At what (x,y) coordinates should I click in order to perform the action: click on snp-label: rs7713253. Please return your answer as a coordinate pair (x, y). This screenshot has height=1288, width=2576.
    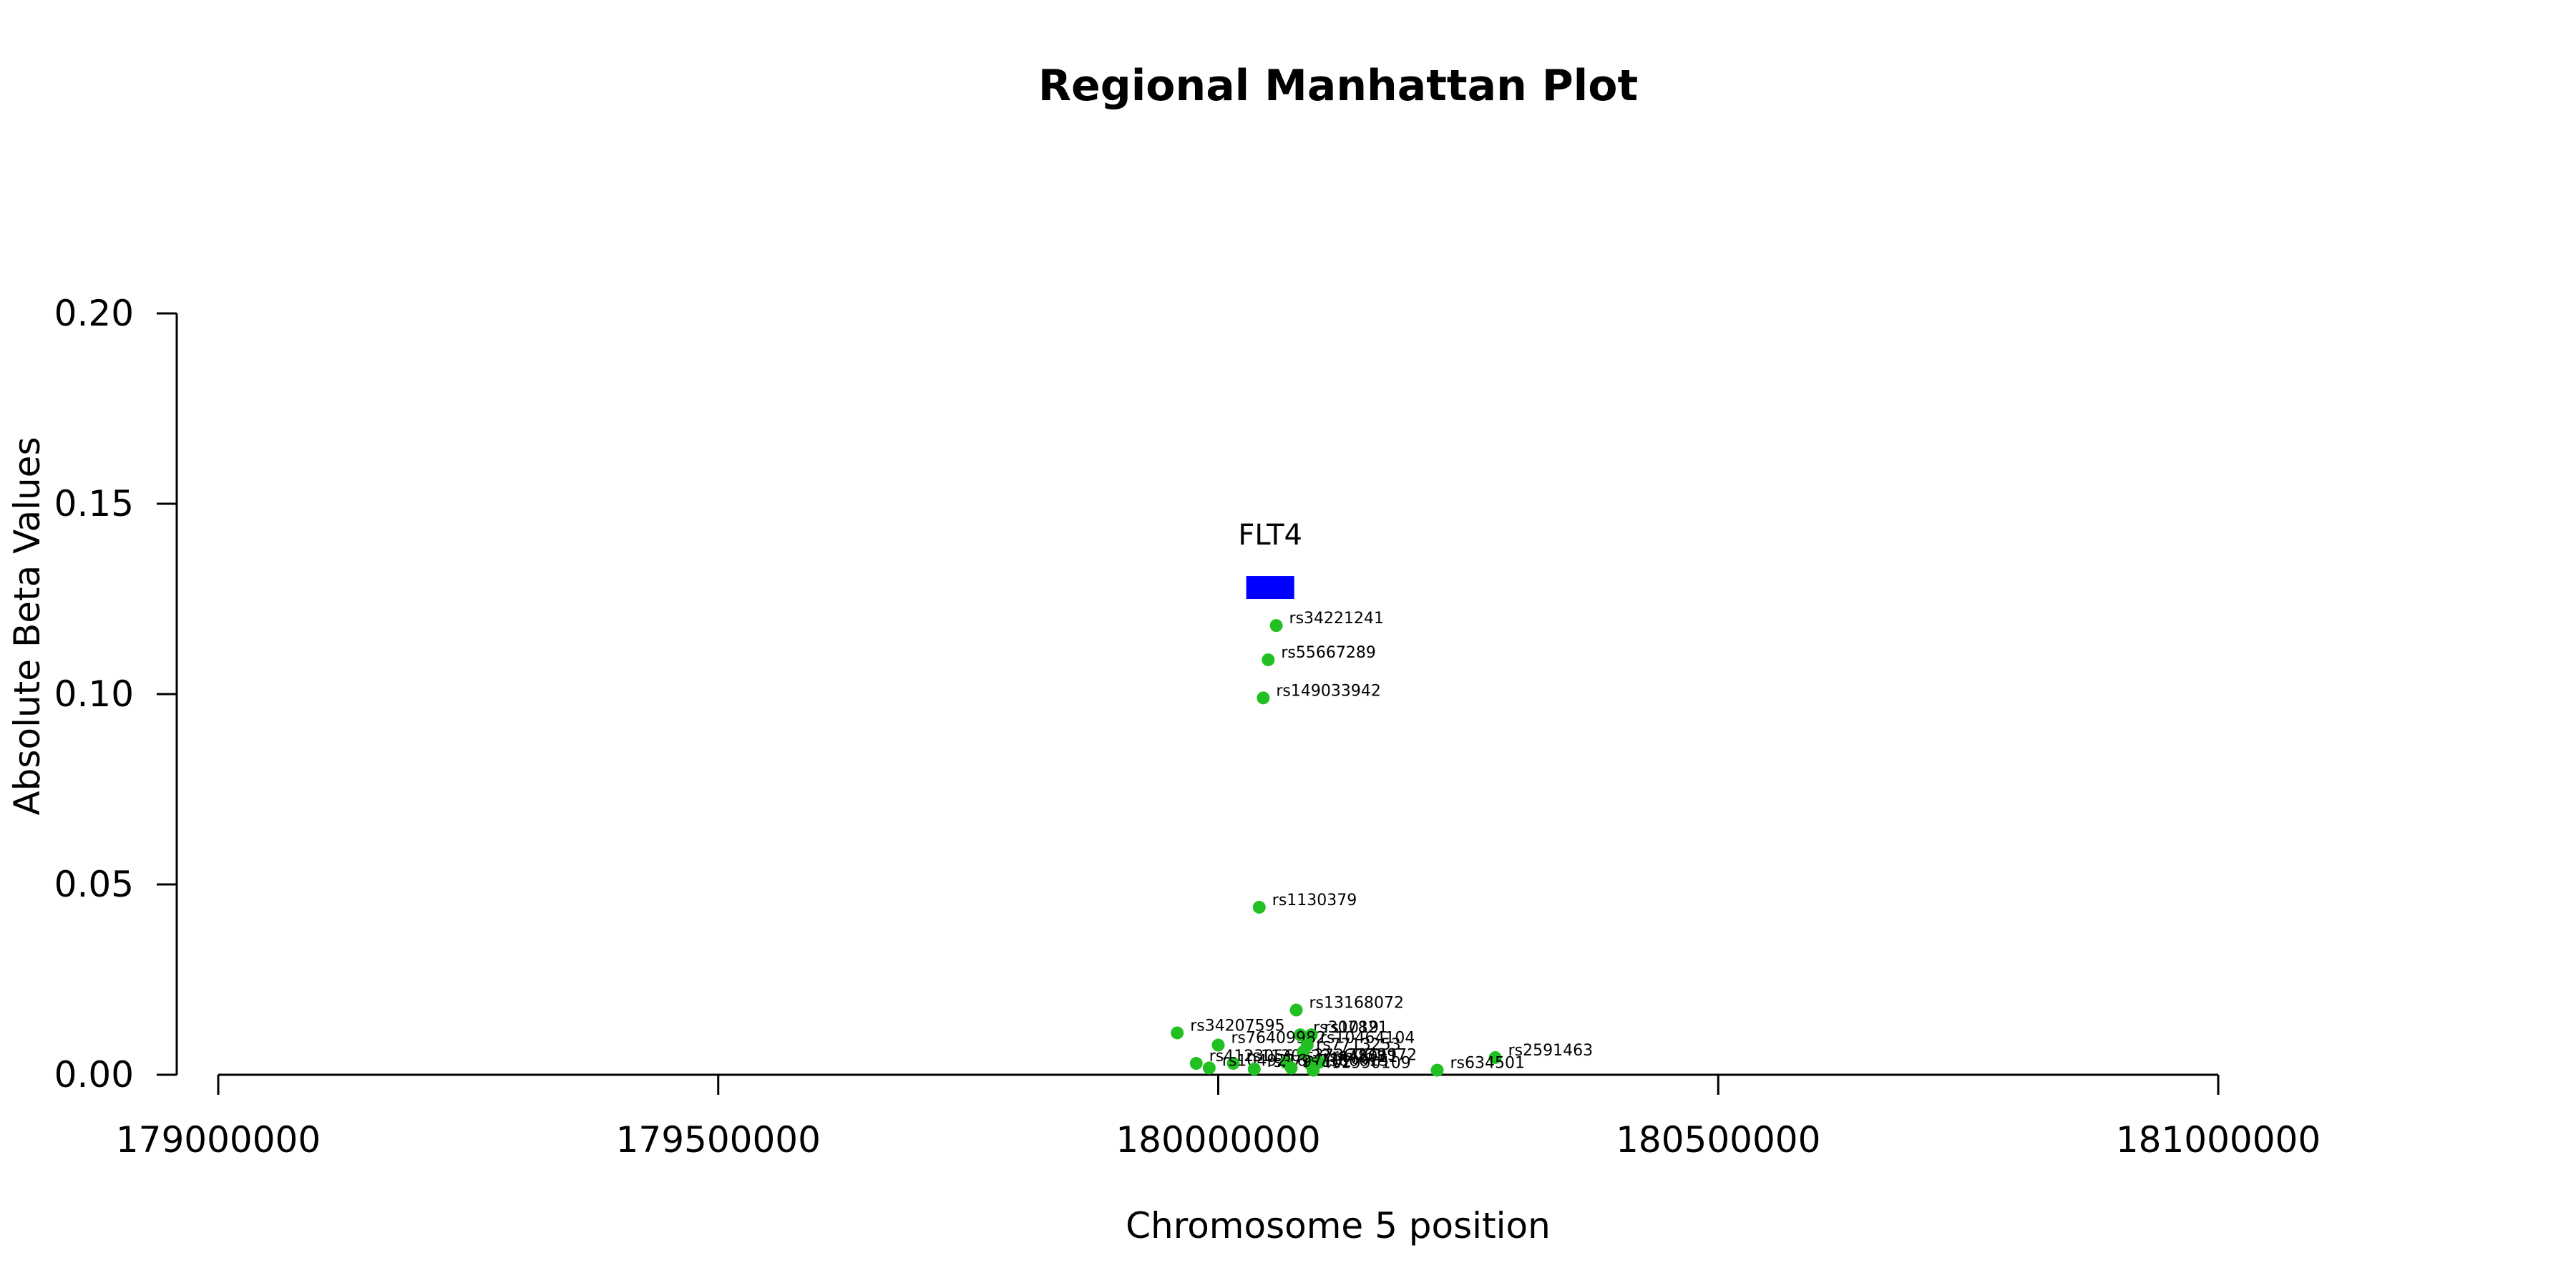
    Looking at the image, I should click on (1358, 1045).